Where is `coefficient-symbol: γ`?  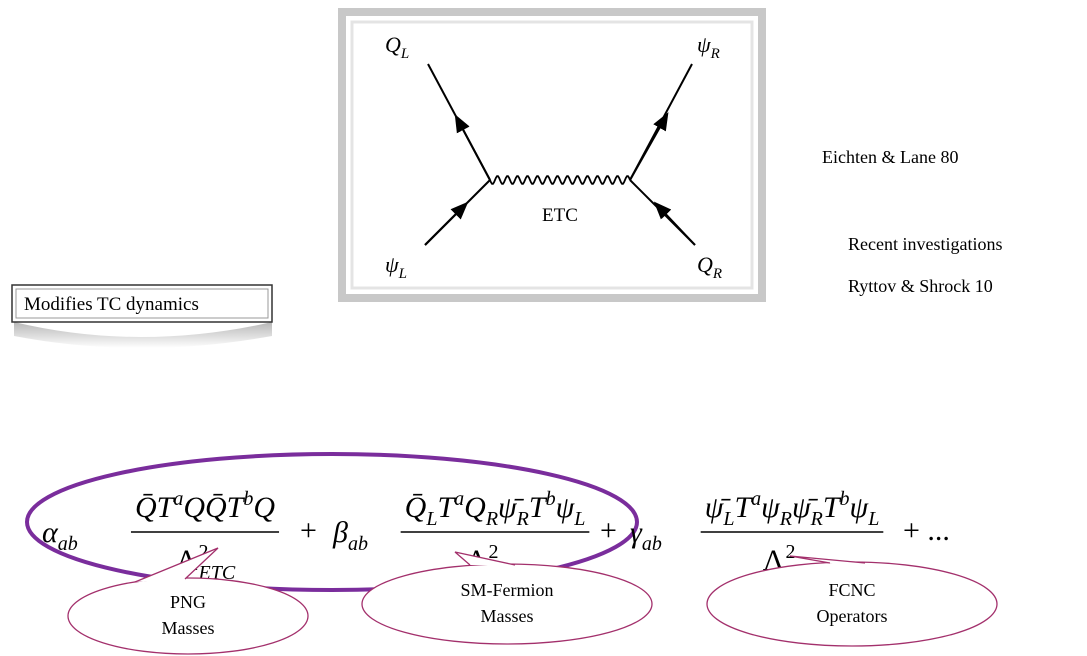 coefficient-symbol: γ is located at coordinates (636, 532).